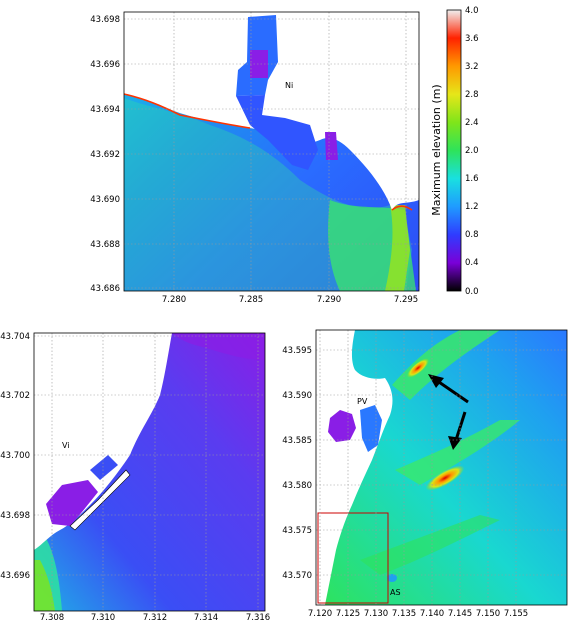 This screenshot has width=570, height=621. I want to click on label-pv: PV, so click(362, 401).